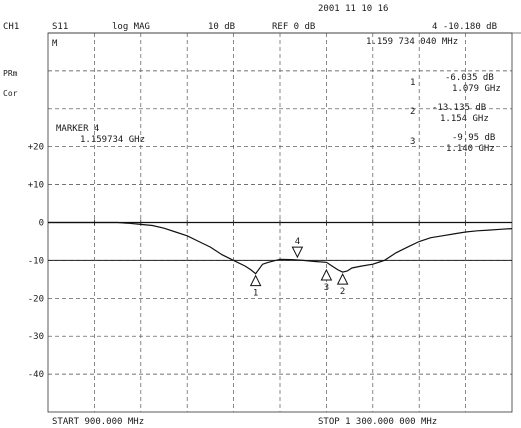 The height and width of the screenshot is (428, 521). I want to click on side-label-cor: Cor, so click(10, 93).